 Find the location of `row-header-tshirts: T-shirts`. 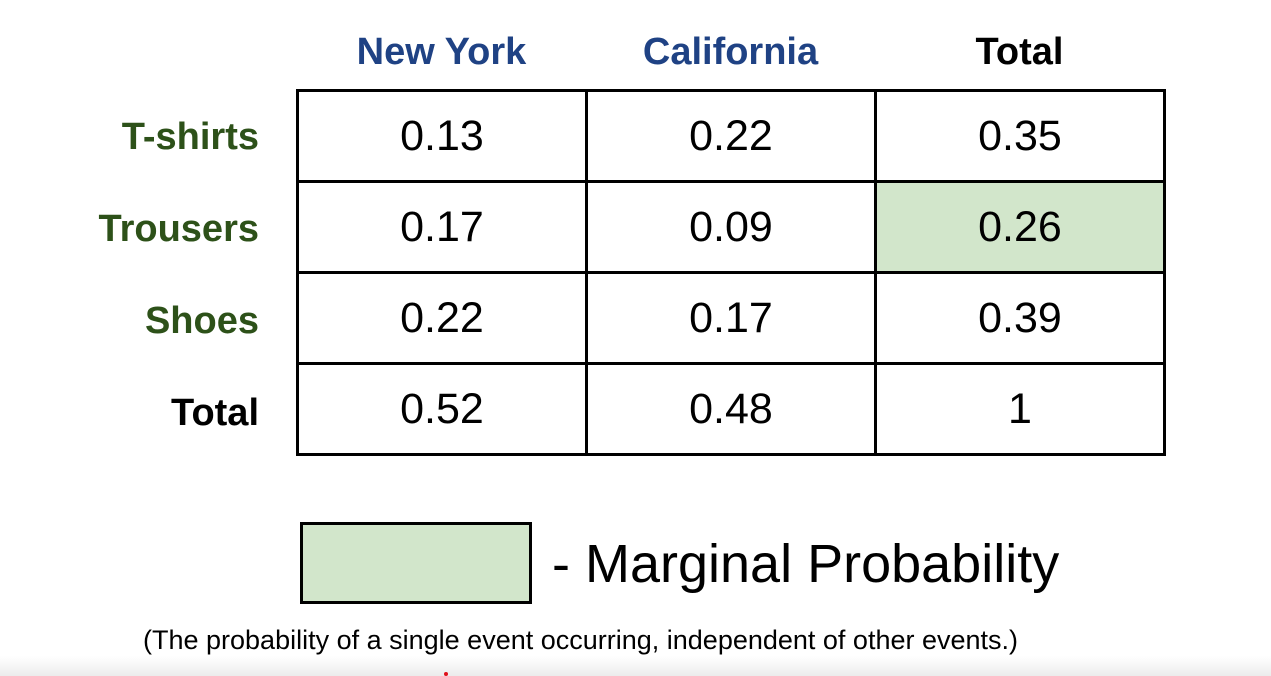

row-header-tshirts: T-shirts is located at coordinates (190, 137).